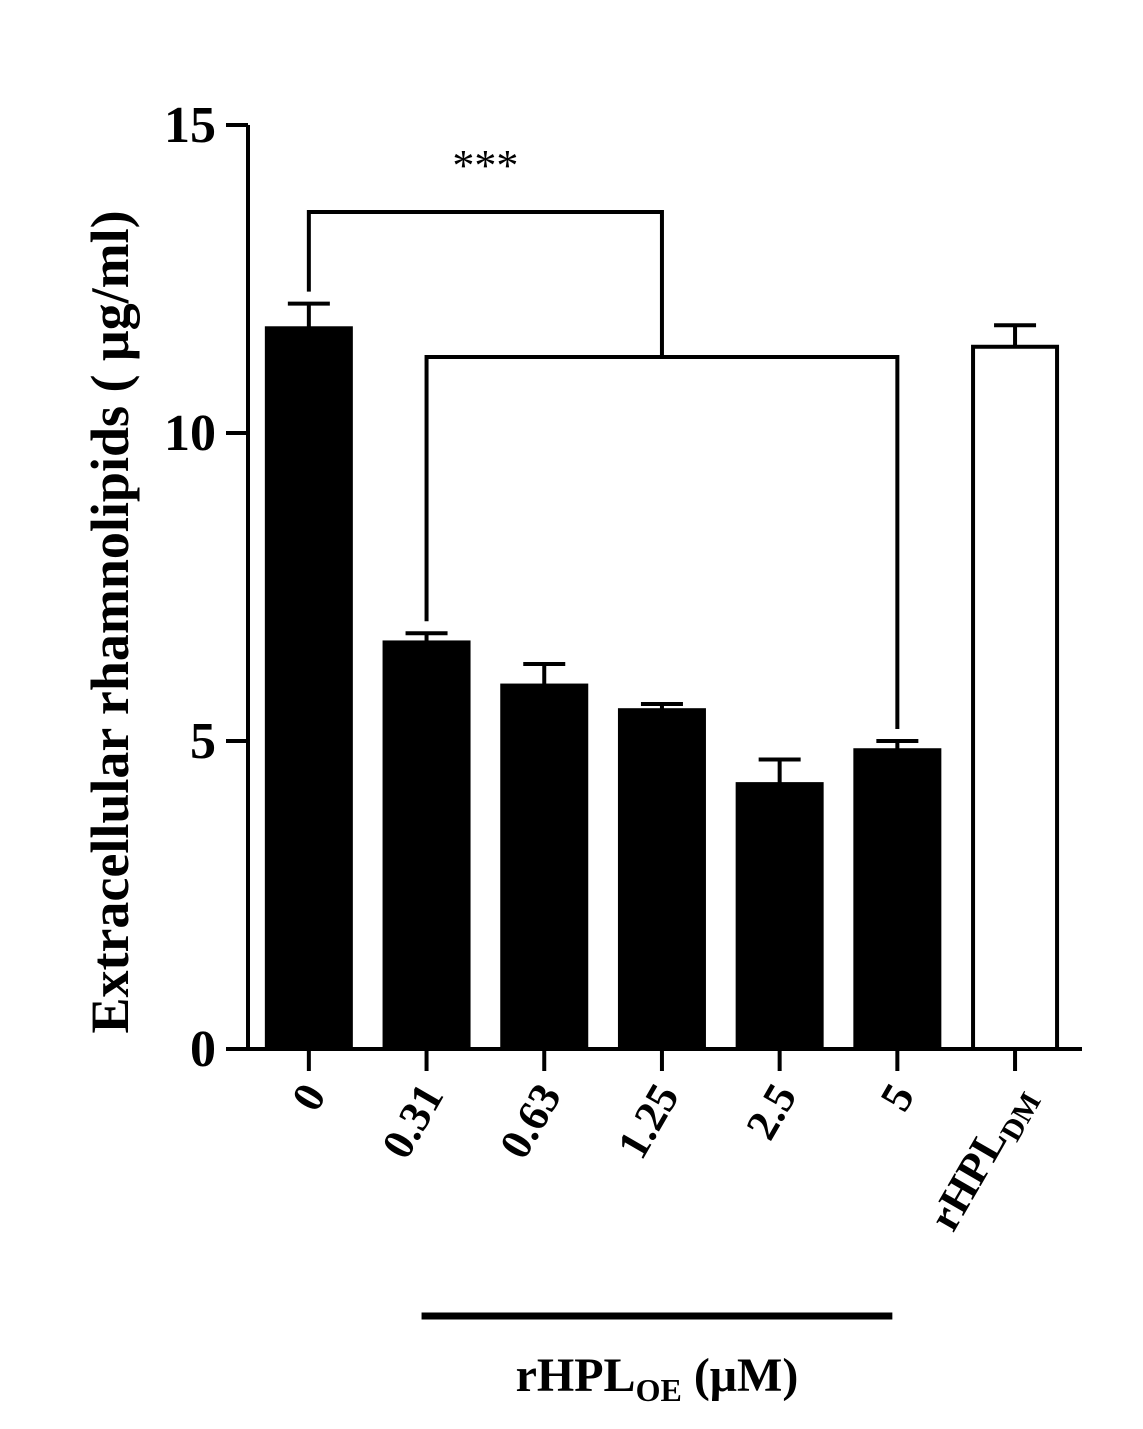 Image resolution: width=1143 pixels, height=1429 pixels. What do you see at coordinates (648, 1121) in the screenshot?
I see `x-category-label: 1.25` at bounding box center [648, 1121].